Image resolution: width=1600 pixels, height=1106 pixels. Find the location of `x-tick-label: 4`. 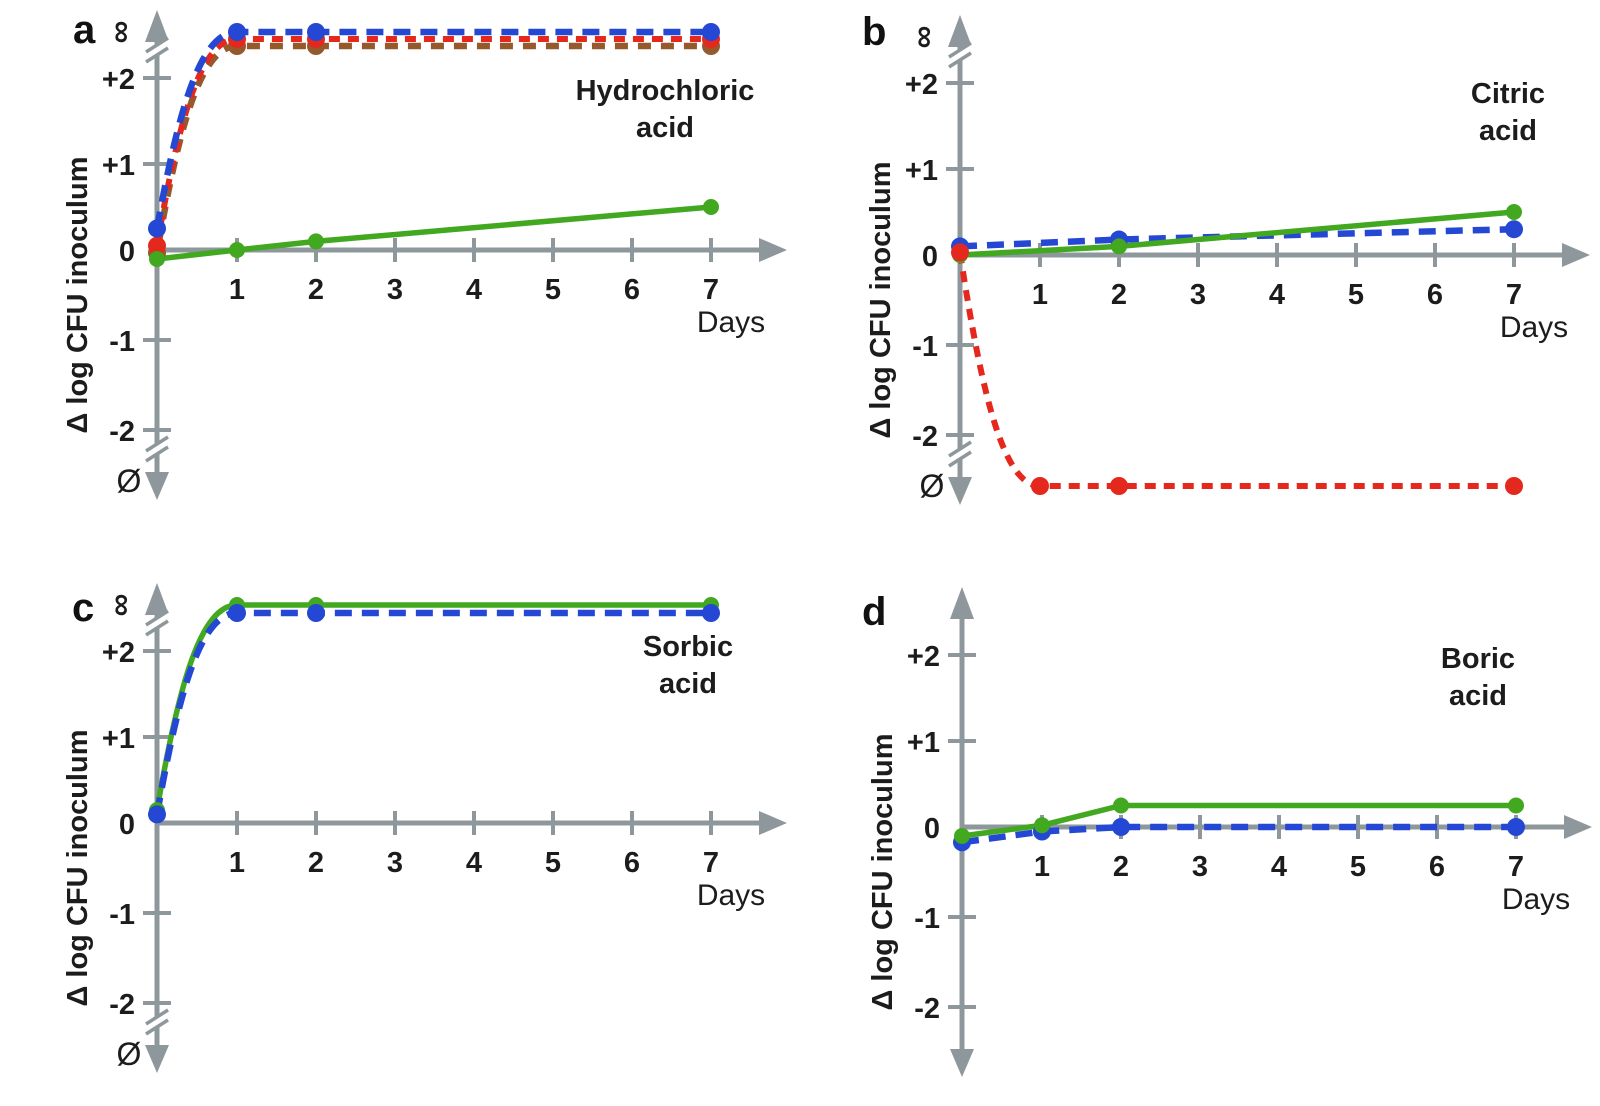

x-tick-label: 4 is located at coordinates (474, 863).